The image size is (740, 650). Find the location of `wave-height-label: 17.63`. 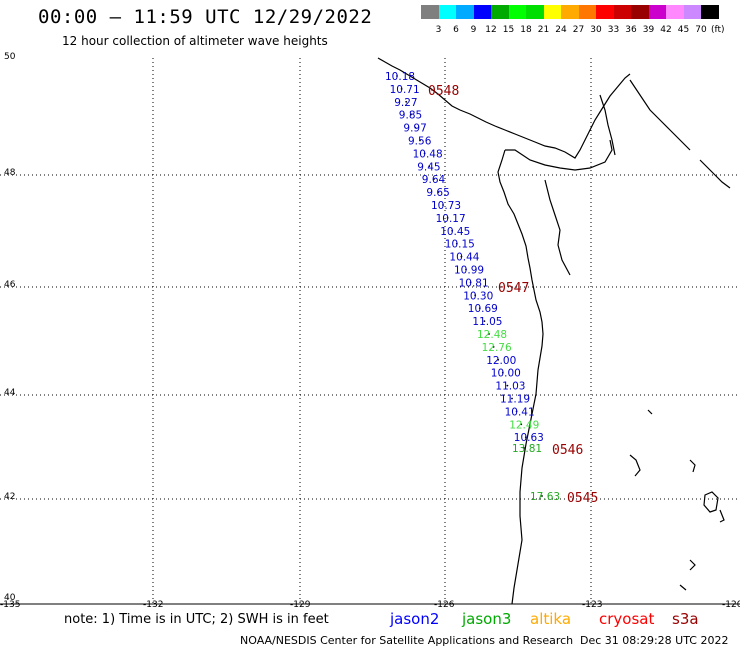

wave-height-label: 17.63 is located at coordinates (545, 497).